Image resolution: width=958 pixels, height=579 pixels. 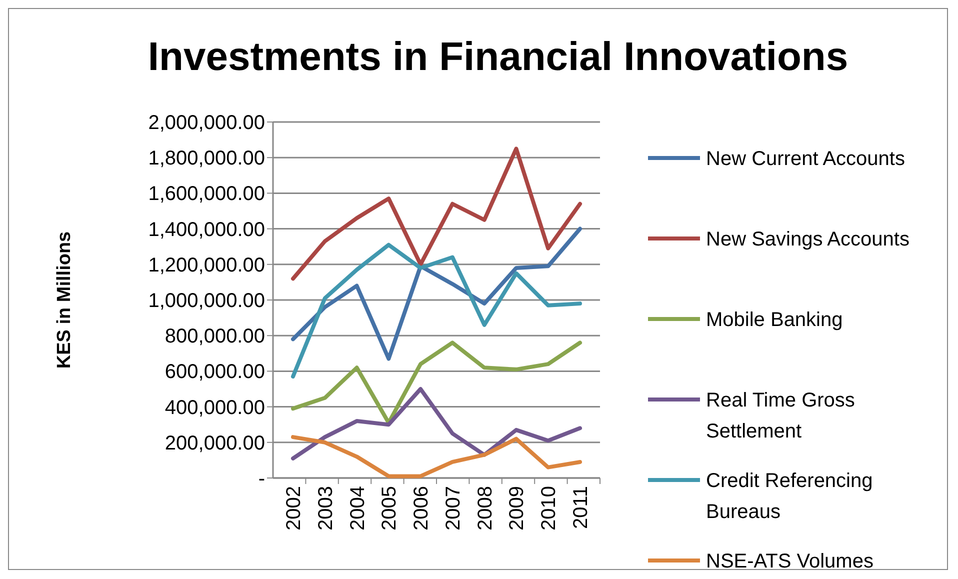 I want to click on y-tick-label: 200,000.00, so click(x=214, y=443).